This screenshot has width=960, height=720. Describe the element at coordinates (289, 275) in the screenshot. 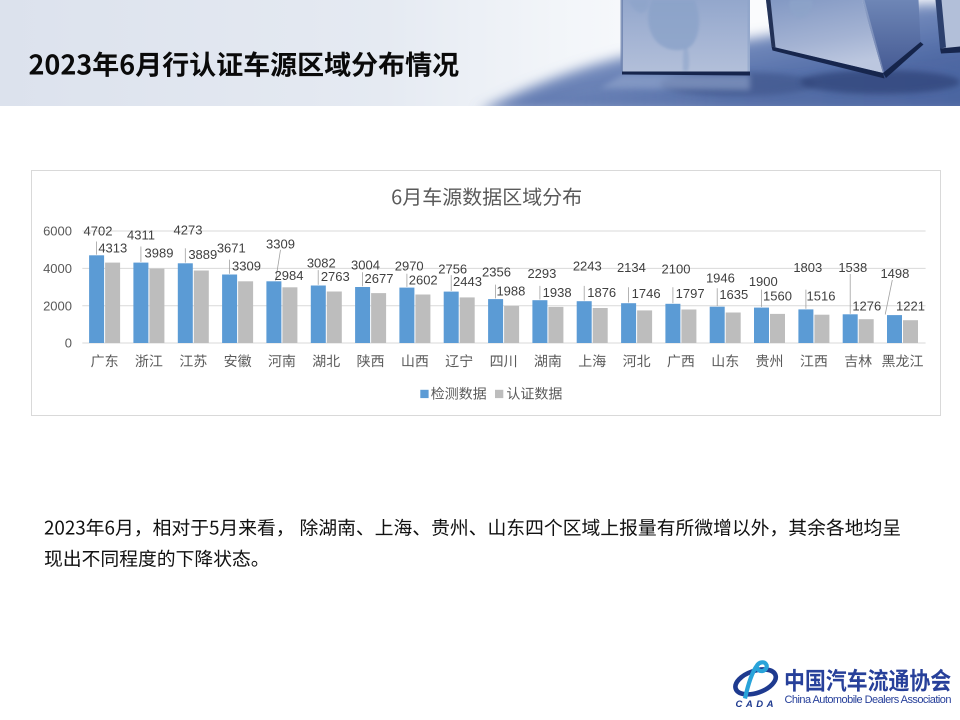

I see `svg-text: 2984` at that location.